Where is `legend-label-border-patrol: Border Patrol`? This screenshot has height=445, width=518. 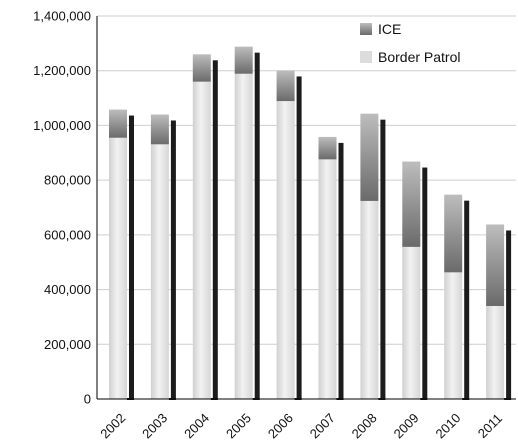 legend-label-border-patrol: Border Patrol is located at coordinates (419, 57).